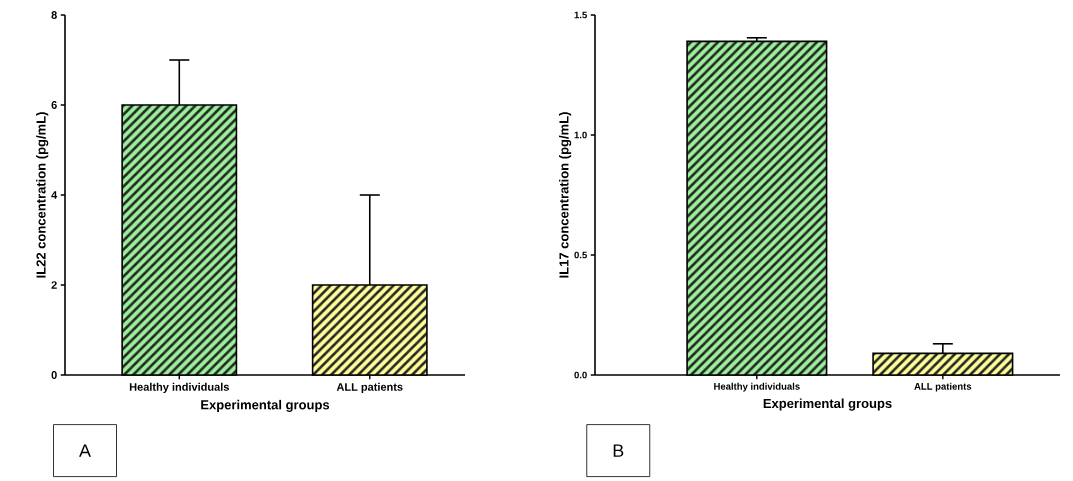 Image resolution: width=1073 pixels, height=481 pixels. I want to click on text: B, so click(618, 450).